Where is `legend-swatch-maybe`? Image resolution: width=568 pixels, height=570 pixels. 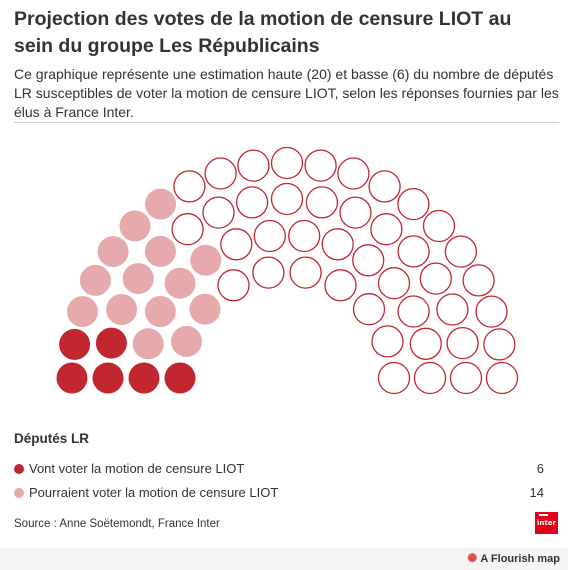 legend-swatch-maybe is located at coordinates (19, 493).